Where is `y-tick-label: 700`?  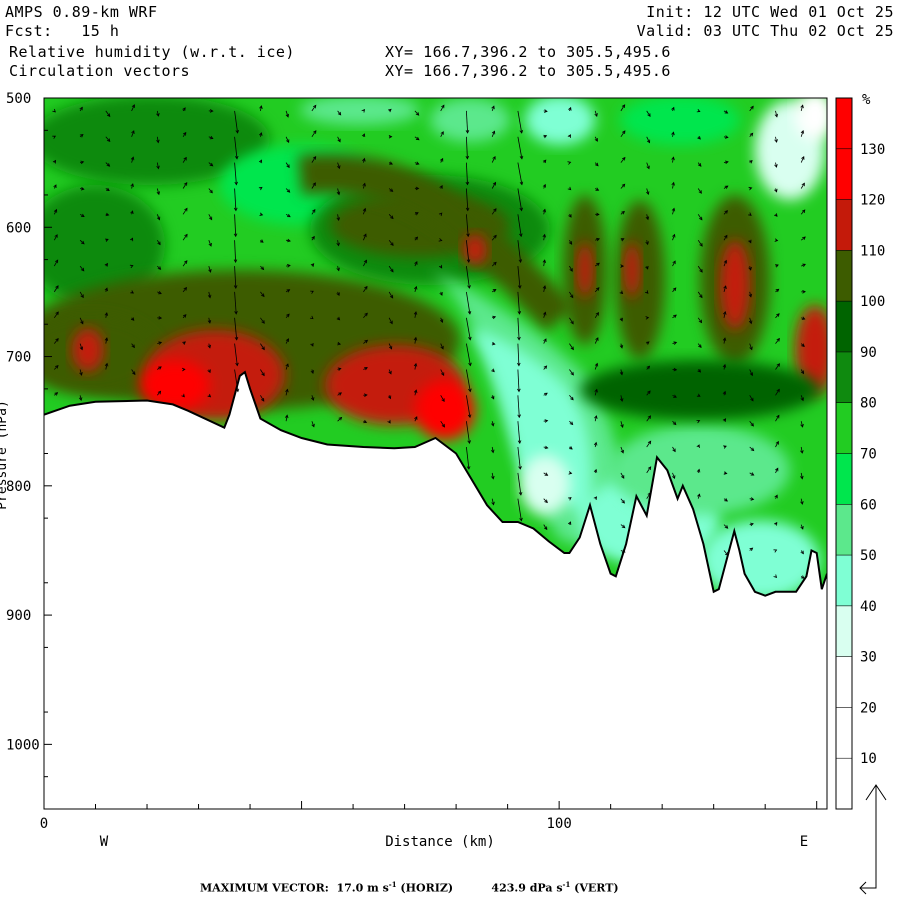
y-tick-label: 700 is located at coordinates (18, 358).